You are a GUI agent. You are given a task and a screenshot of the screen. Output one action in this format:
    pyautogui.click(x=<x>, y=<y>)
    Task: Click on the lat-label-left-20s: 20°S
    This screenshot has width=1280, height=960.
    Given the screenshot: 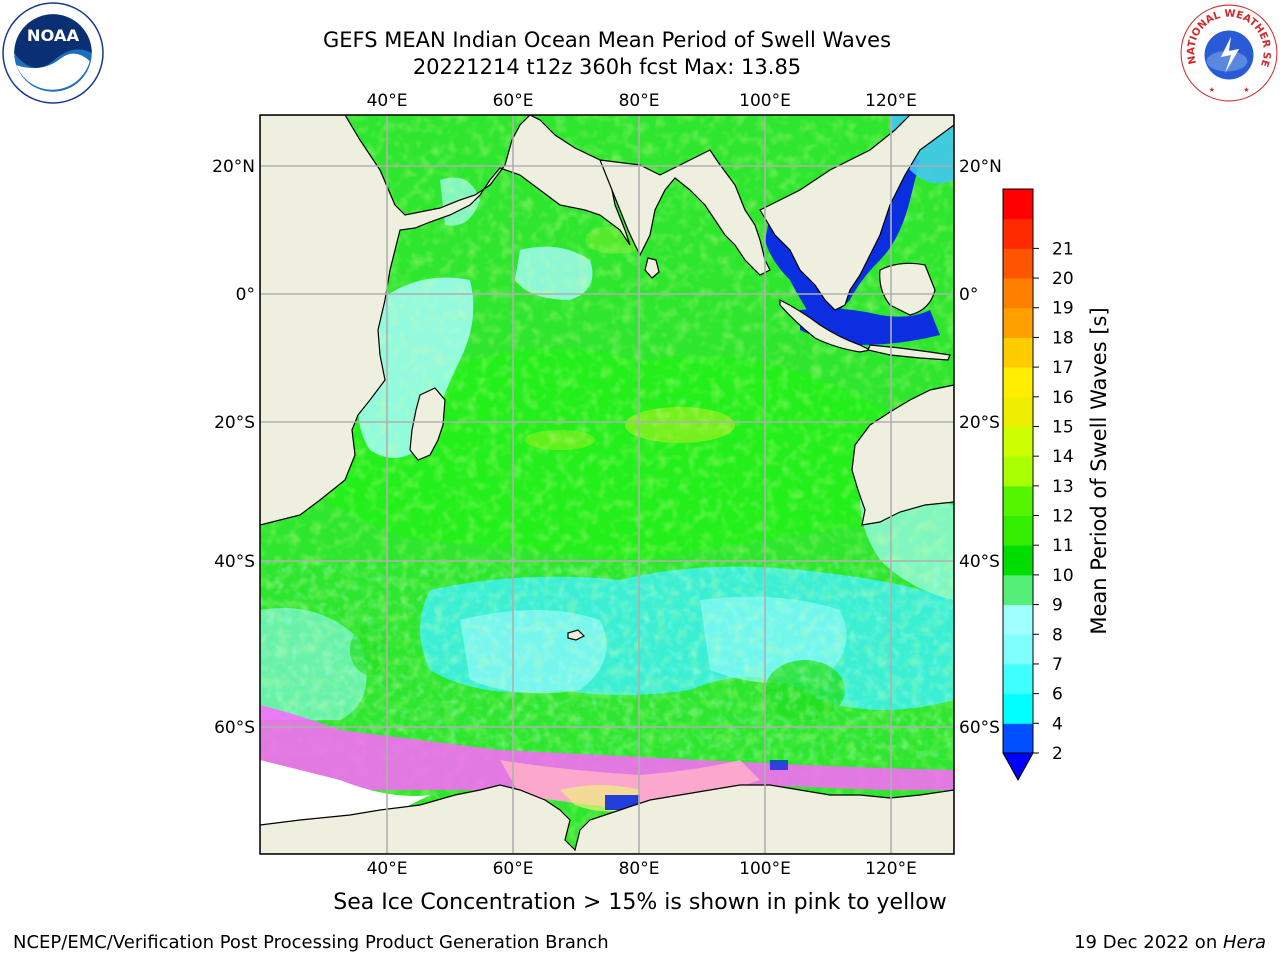 What is the action you would take?
    pyautogui.click(x=234, y=423)
    